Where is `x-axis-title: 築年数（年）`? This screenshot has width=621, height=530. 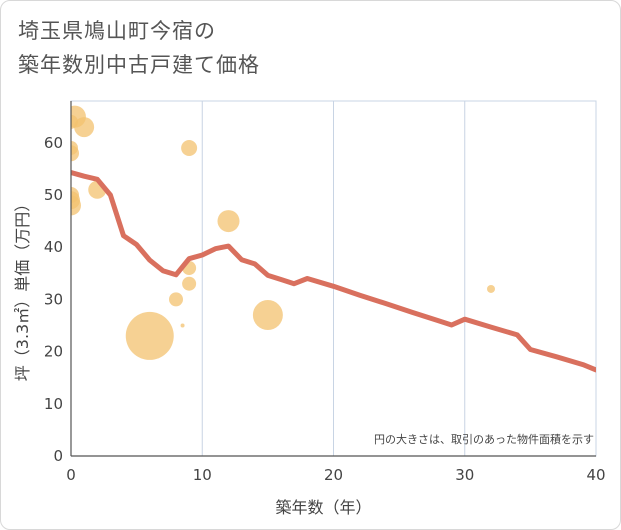
x-axis-title: 築年数（年） is located at coordinates (323, 507).